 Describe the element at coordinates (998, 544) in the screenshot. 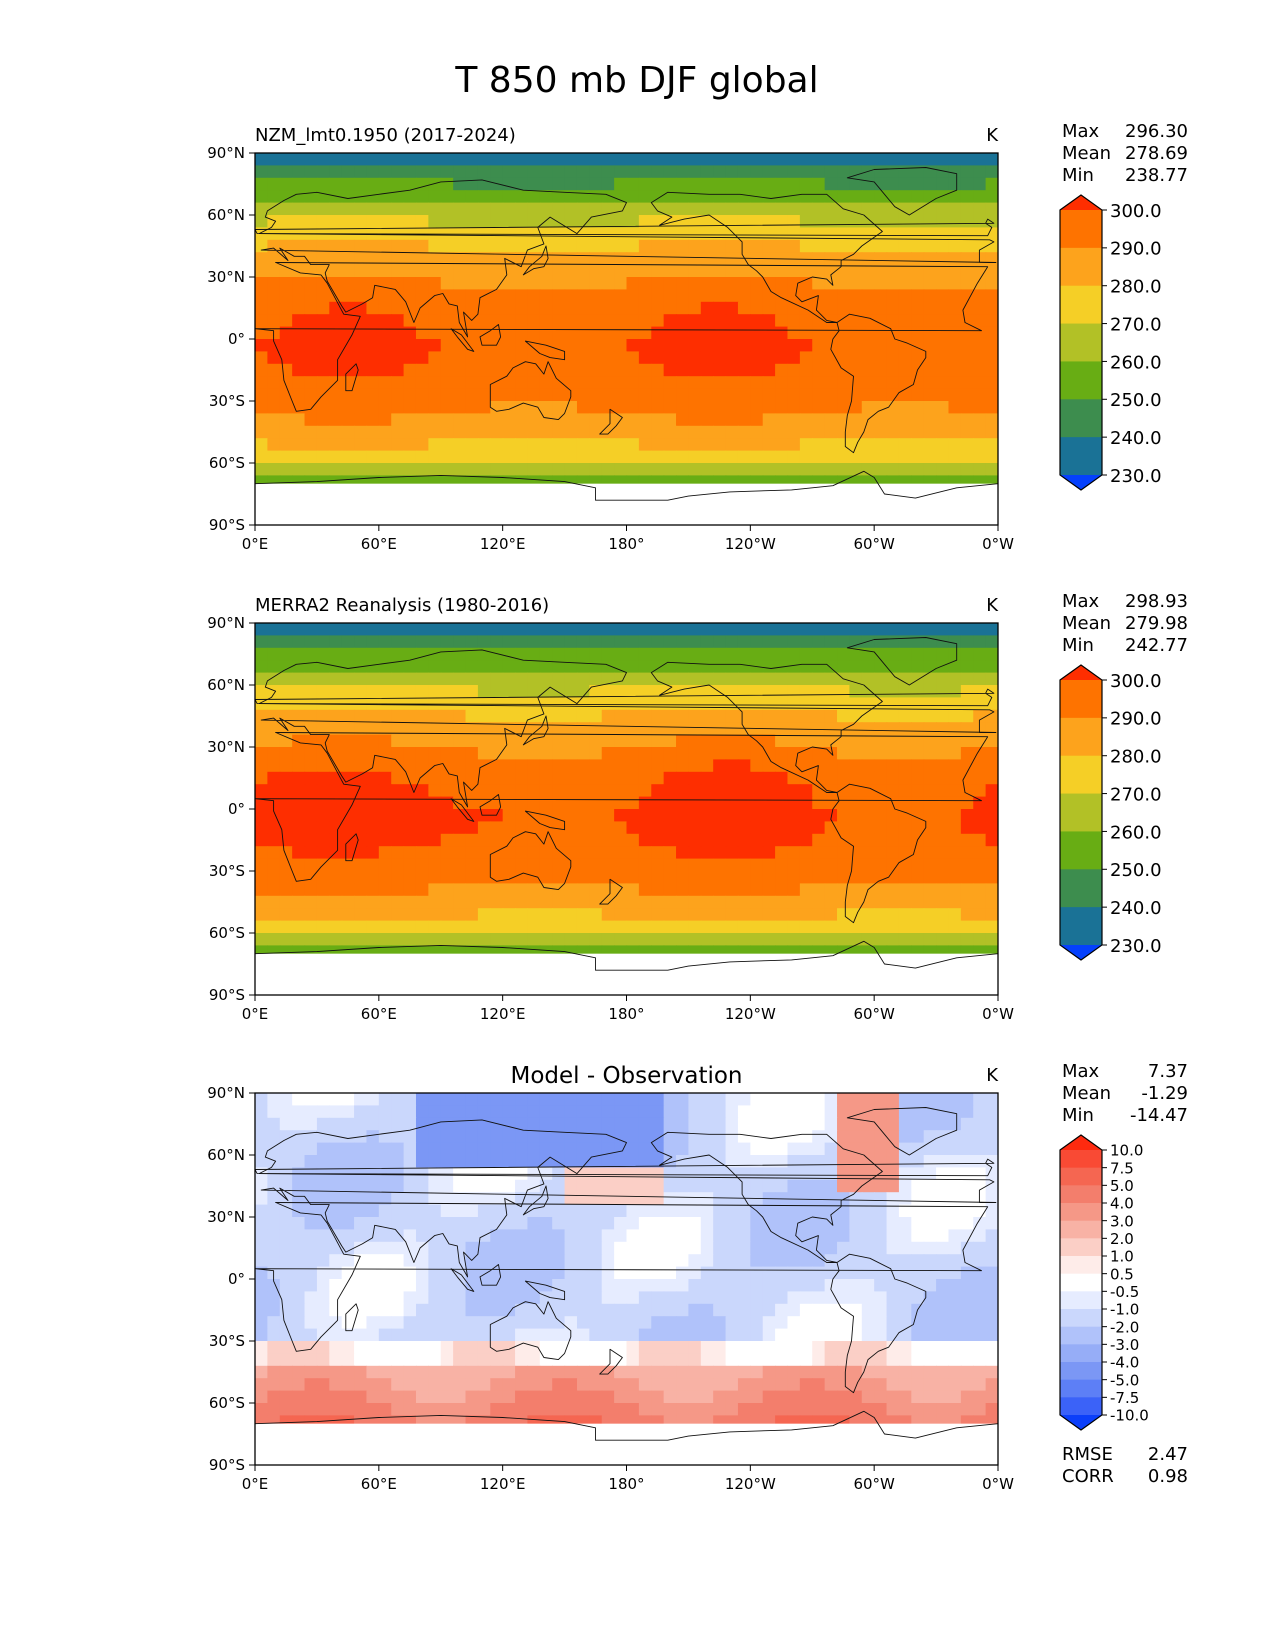

I see `x-tick-label: 0°W` at that location.